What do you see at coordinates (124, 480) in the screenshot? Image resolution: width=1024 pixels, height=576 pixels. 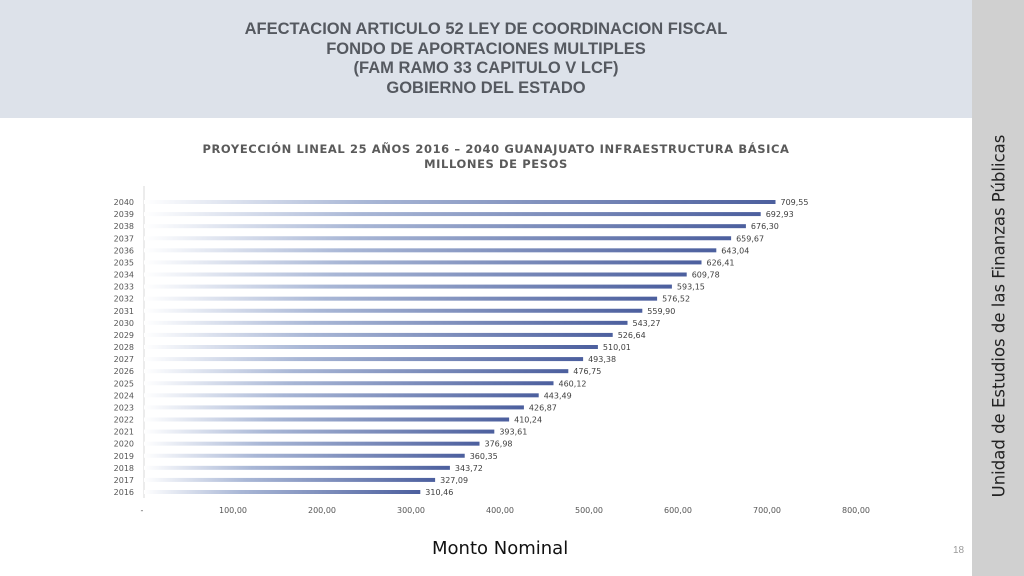 I see `y-tick-label-2017: 2017` at bounding box center [124, 480].